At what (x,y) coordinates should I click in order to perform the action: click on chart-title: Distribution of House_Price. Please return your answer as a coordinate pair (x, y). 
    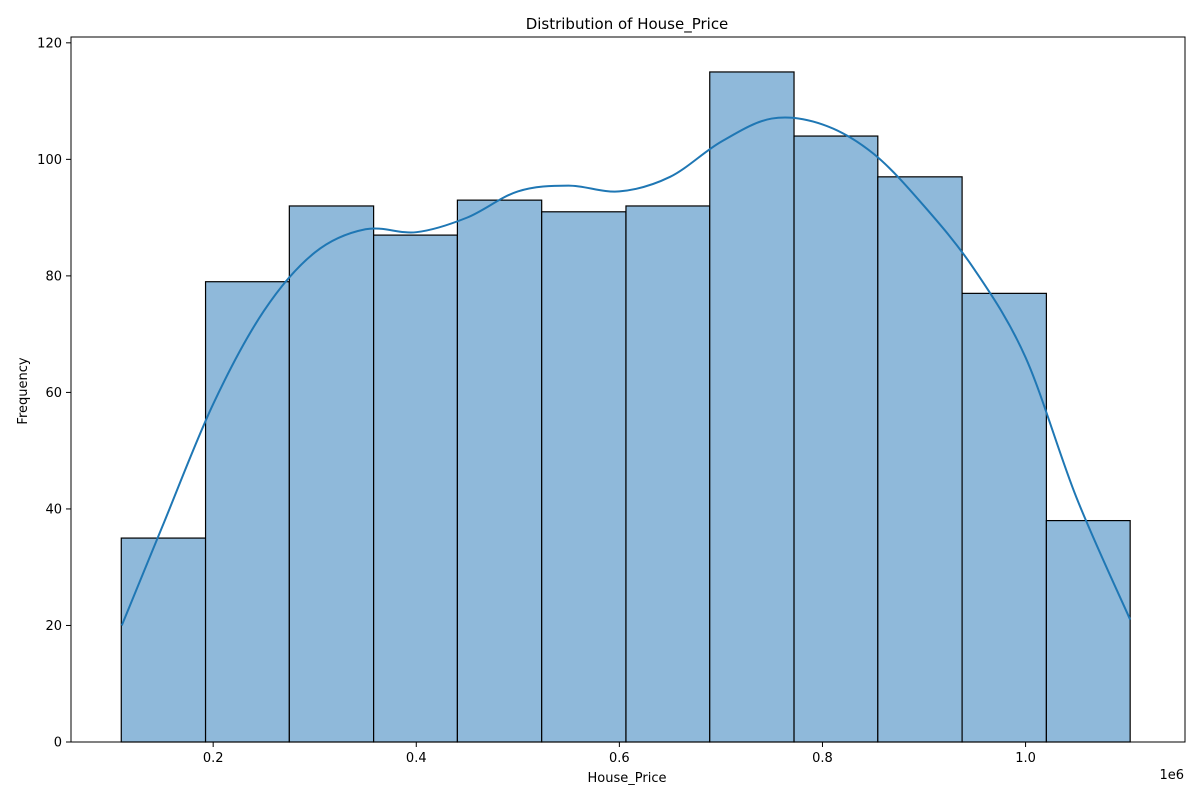
    Looking at the image, I should click on (627, 24).